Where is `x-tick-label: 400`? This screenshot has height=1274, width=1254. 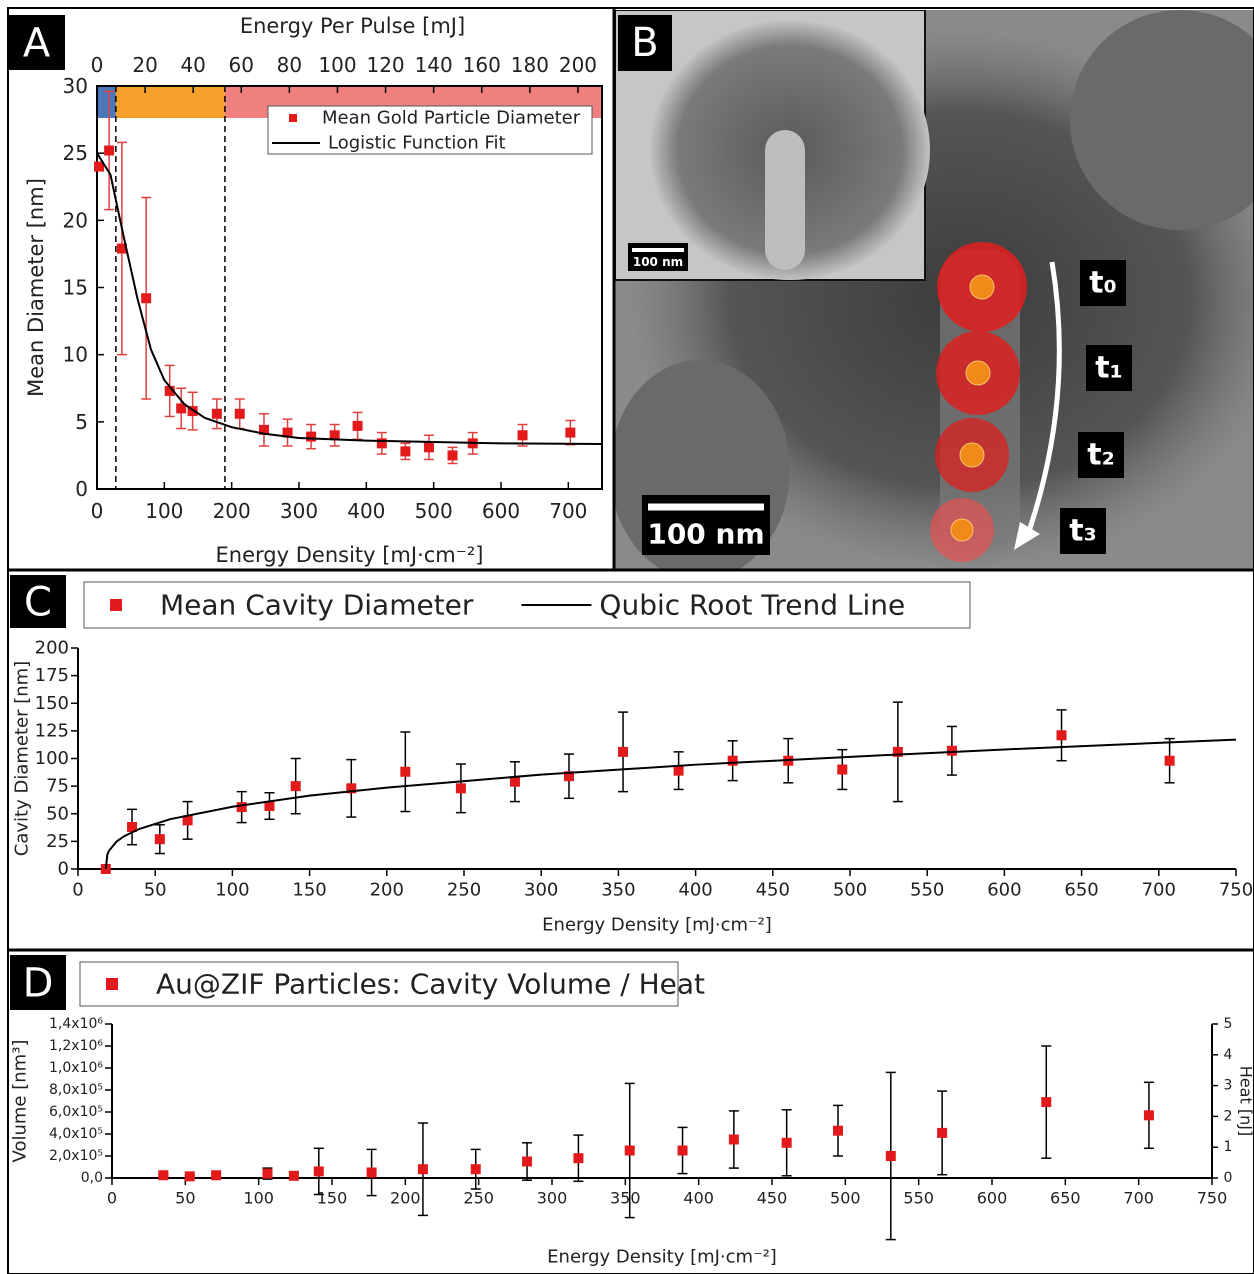
x-tick-label: 400 is located at coordinates (698, 1198).